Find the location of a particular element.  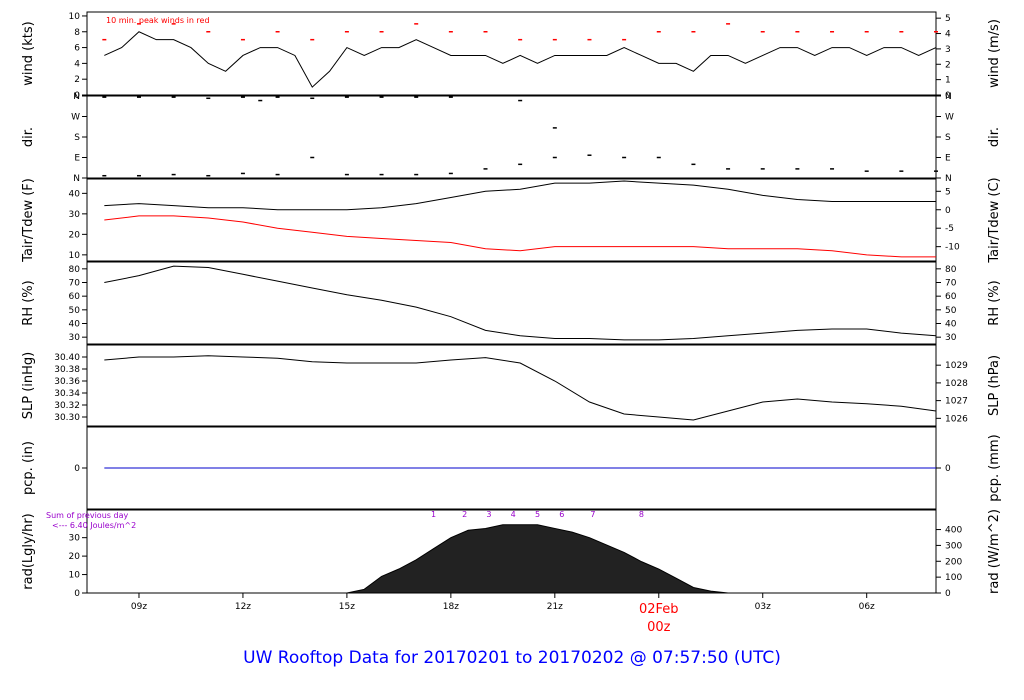

tick-label-left: 6 is located at coordinates (77, 49).